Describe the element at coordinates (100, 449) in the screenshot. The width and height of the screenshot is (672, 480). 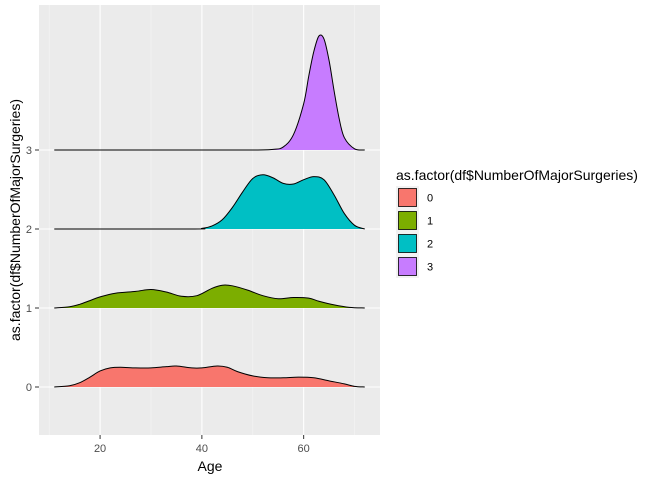
I see `x-tick-label: 20` at that location.